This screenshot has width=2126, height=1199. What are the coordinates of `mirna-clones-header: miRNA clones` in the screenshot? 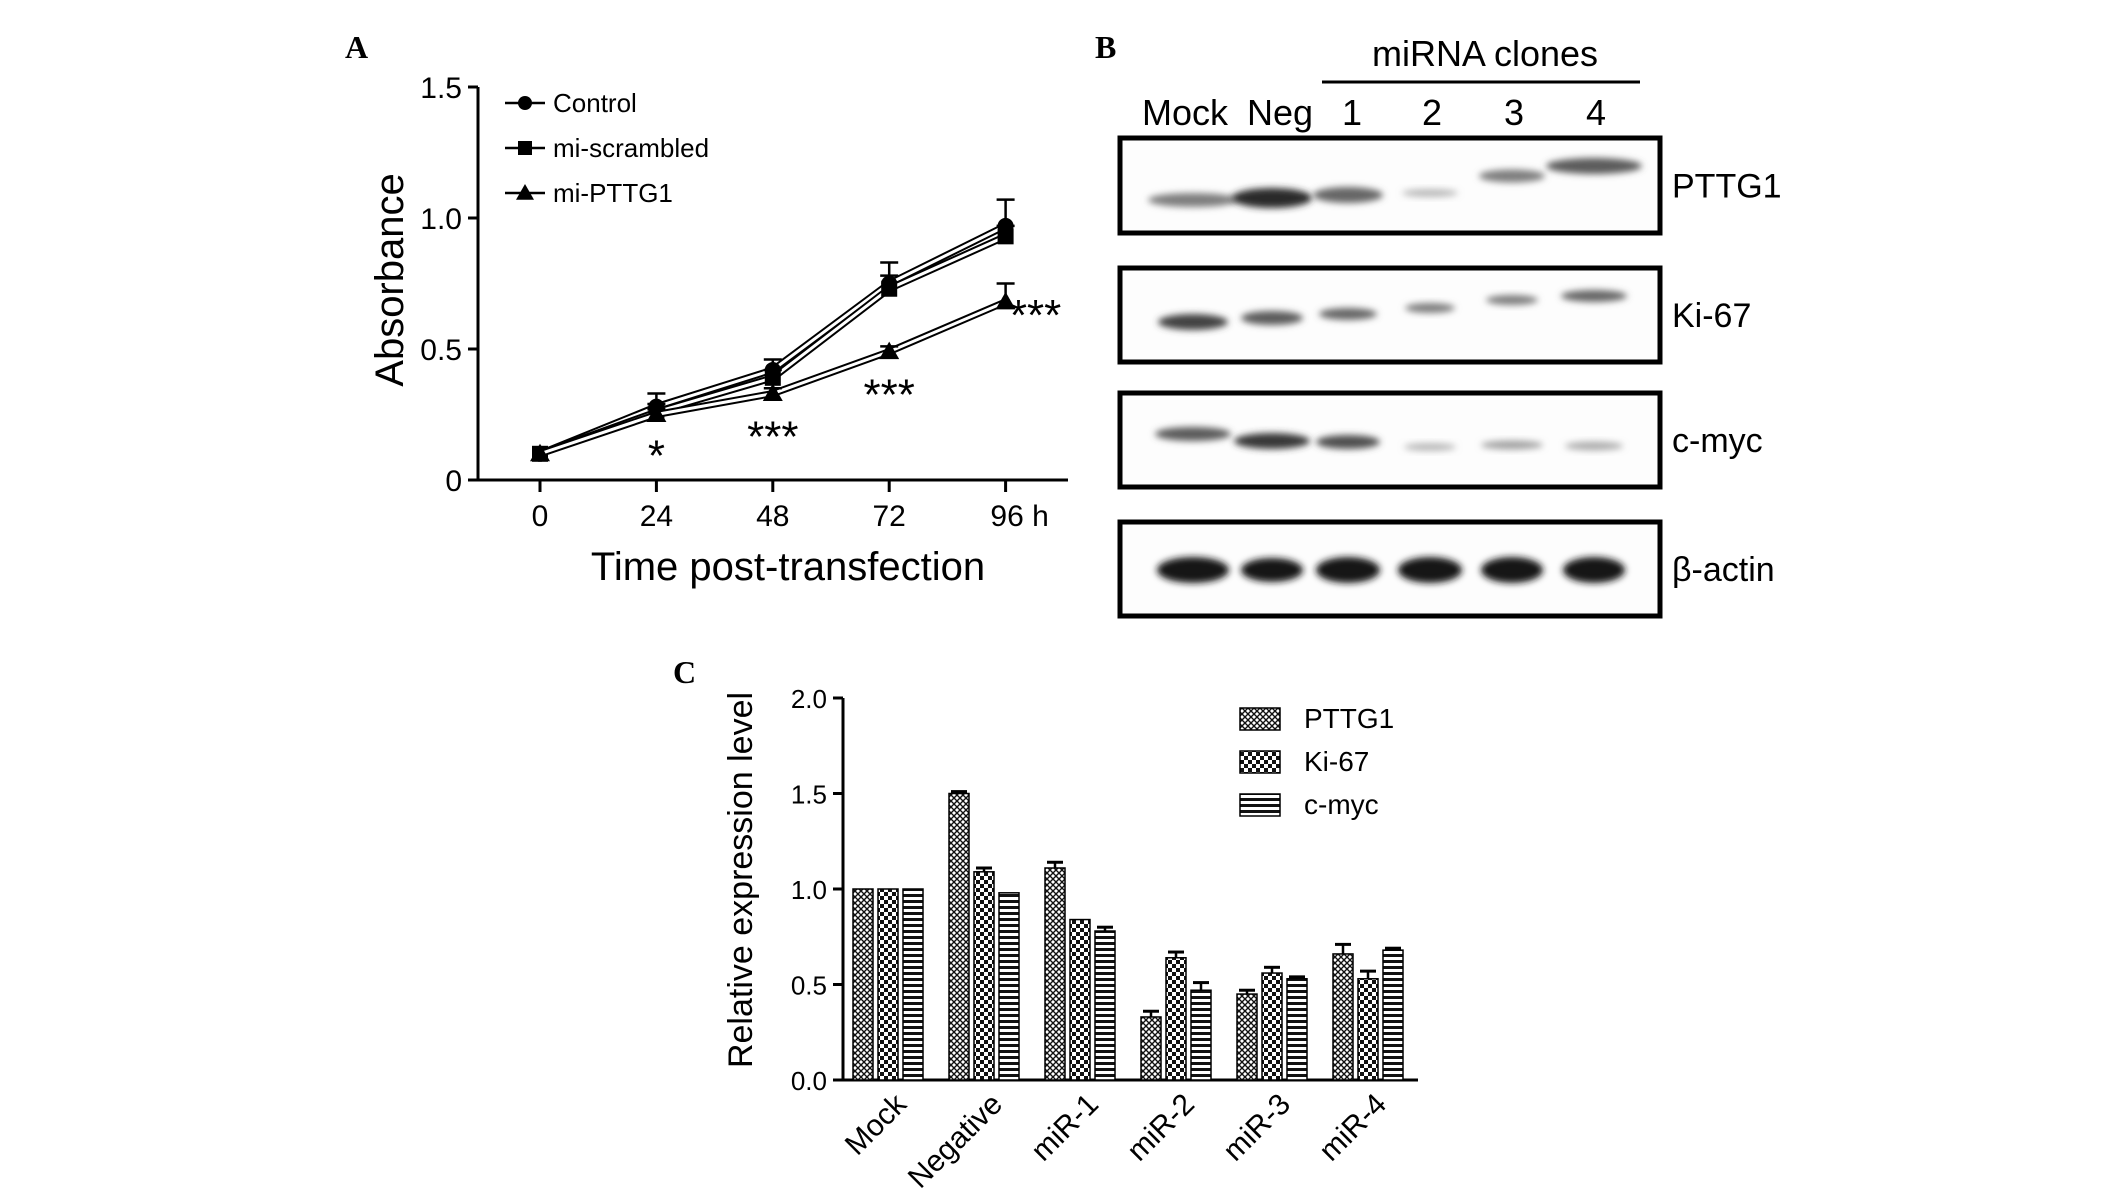 It's located at (1485, 53).